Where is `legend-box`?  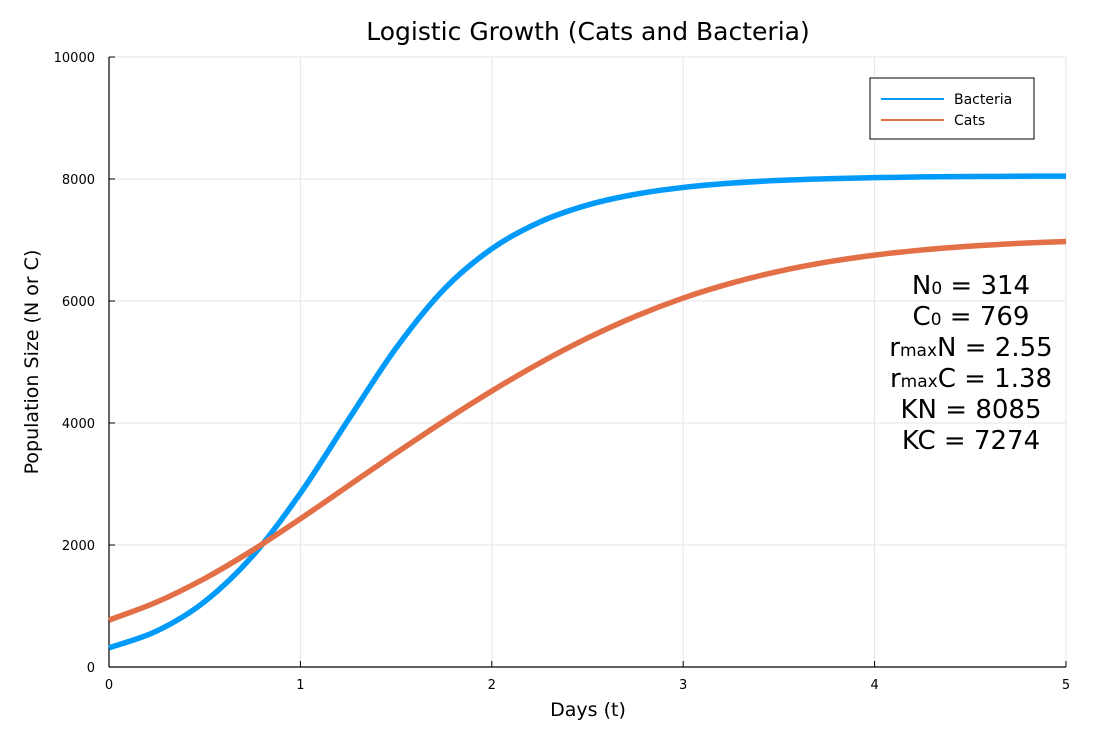
legend-box is located at coordinates (952, 108).